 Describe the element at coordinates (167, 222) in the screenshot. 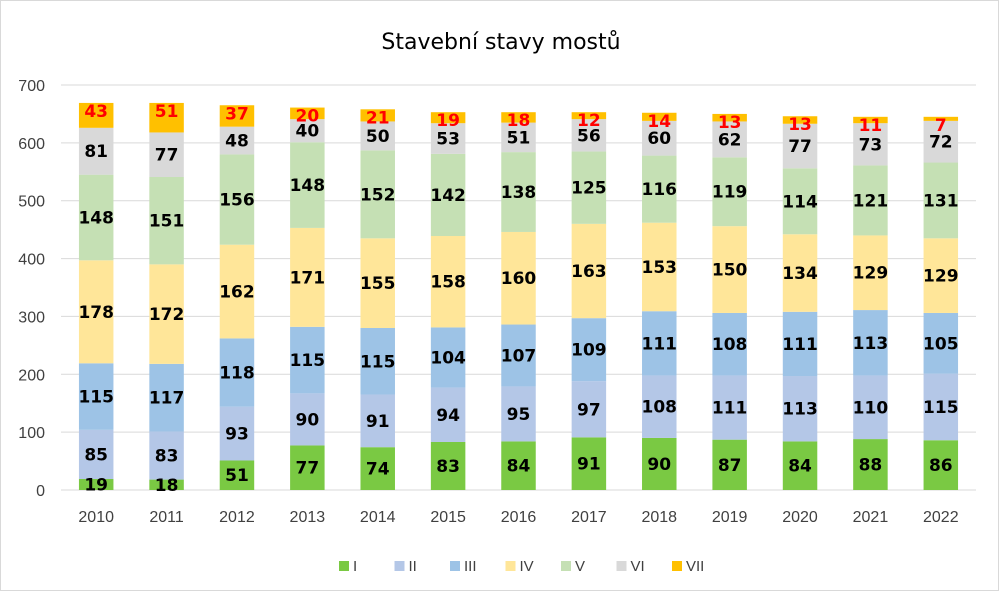

I see `data-label: 151` at that location.